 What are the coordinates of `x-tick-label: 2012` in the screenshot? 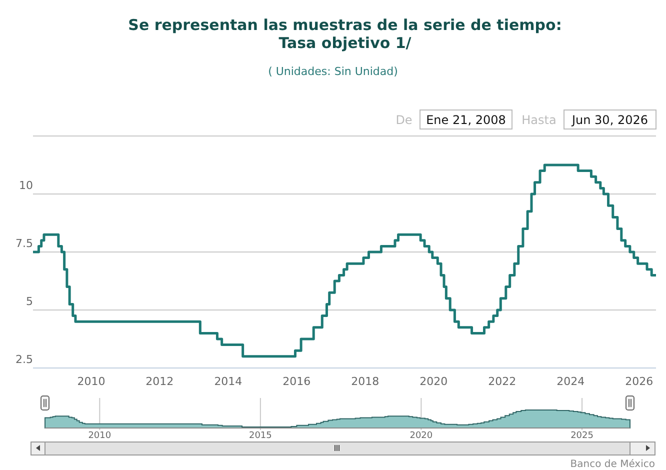 It's located at (160, 381).